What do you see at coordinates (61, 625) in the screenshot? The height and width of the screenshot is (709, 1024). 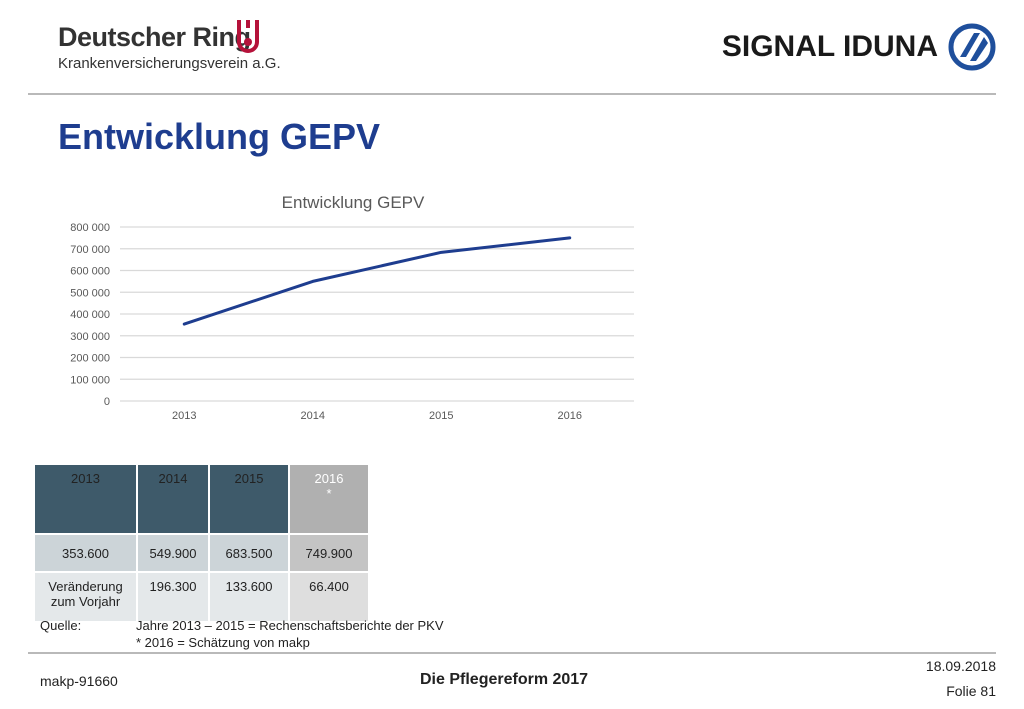 I see `source-label: Quelle:` at bounding box center [61, 625].